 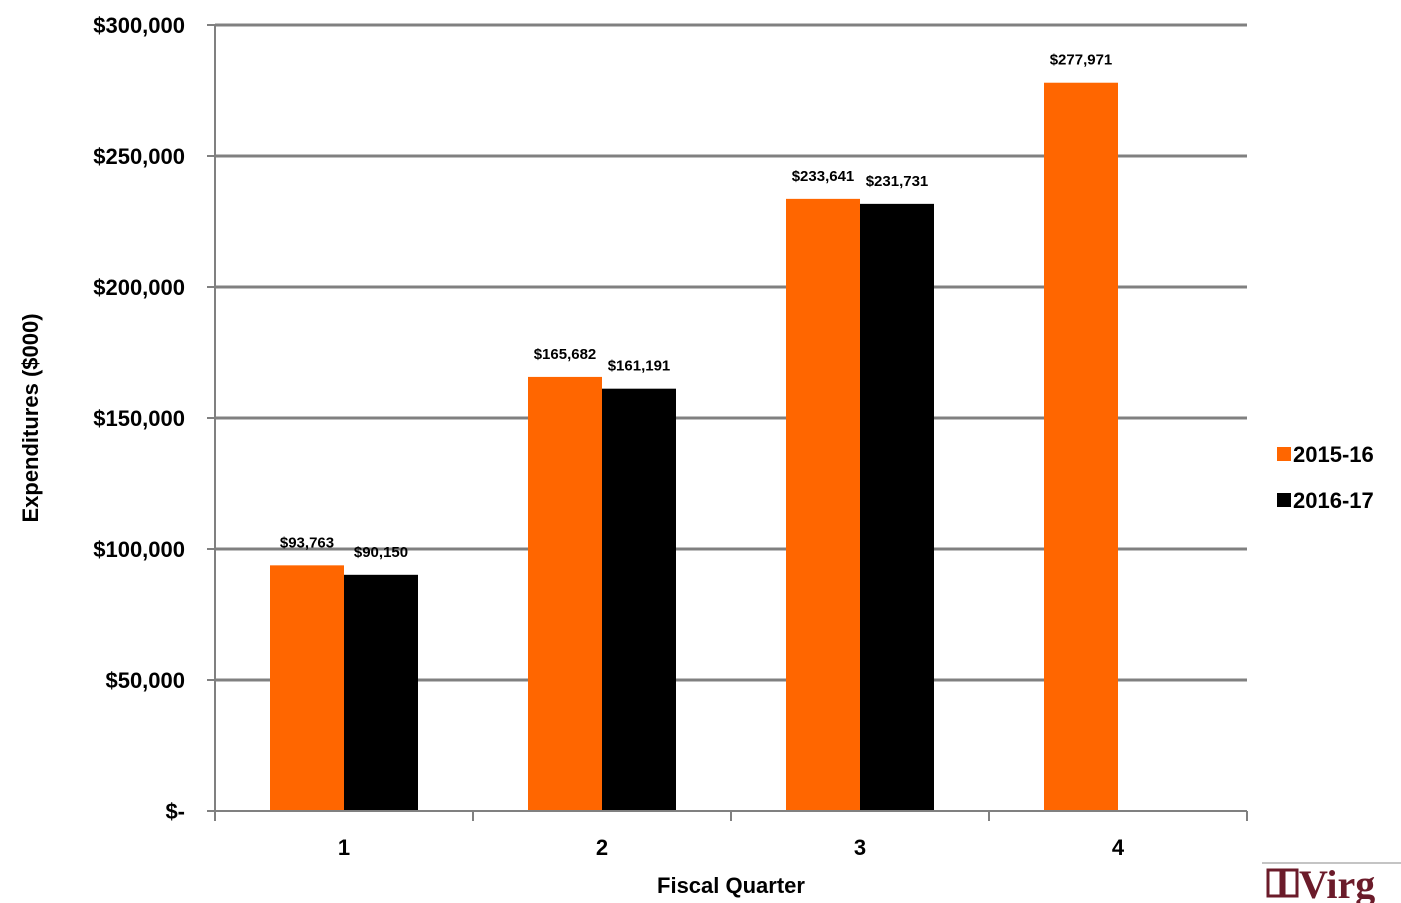 What do you see at coordinates (731, 885) in the screenshot?
I see `x-axis-title: Fiscal Quarter` at bounding box center [731, 885].